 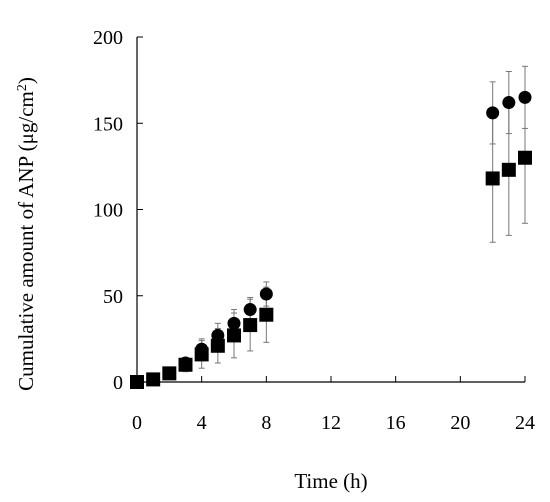 What do you see at coordinates (118, 383) in the screenshot?
I see `y-tick-label-0: 0` at bounding box center [118, 383].